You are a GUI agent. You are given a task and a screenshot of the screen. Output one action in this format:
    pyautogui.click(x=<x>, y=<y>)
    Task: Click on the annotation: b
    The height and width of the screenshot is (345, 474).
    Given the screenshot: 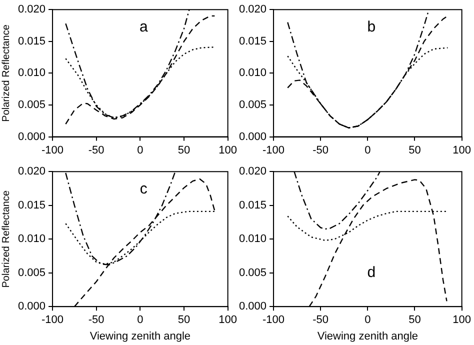 What is the action you would take?
    pyautogui.click(x=371, y=27)
    